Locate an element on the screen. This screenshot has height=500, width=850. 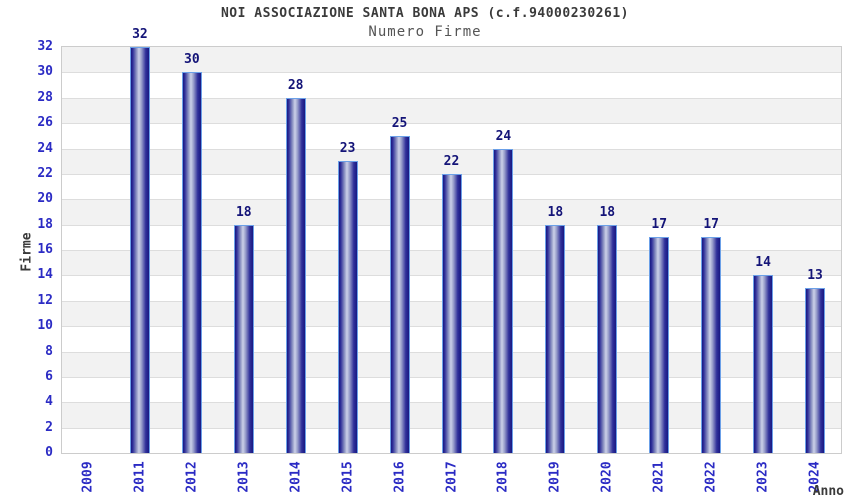
x-tick-label-2013: 2013 is located at coordinates (244, 477).